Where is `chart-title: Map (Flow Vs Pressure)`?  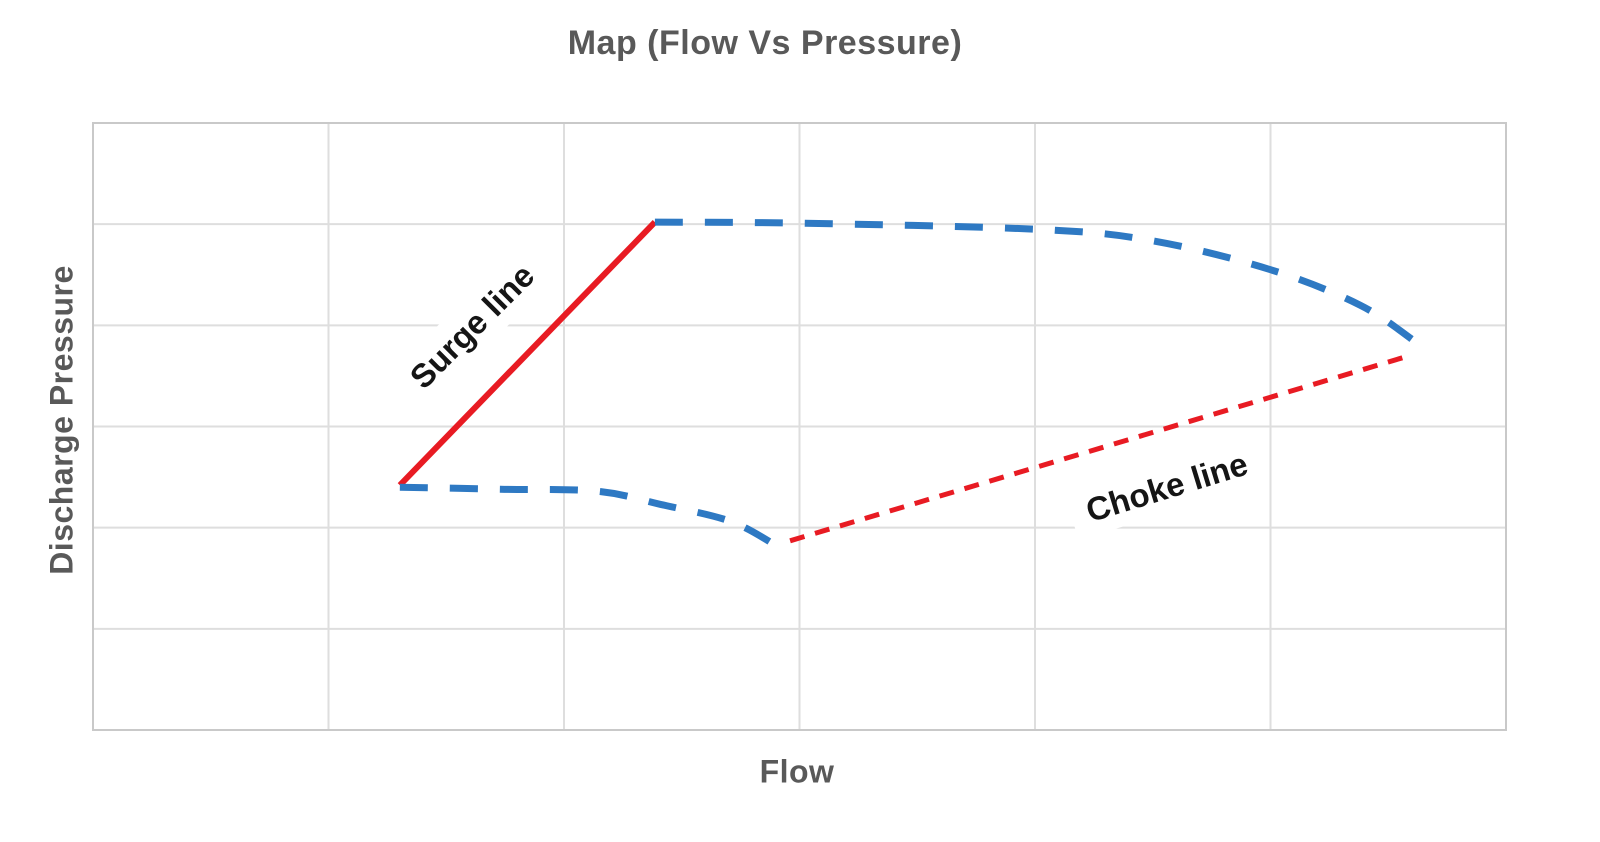 chart-title: Map (Flow Vs Pressure) is located at coordinates (765, 43).